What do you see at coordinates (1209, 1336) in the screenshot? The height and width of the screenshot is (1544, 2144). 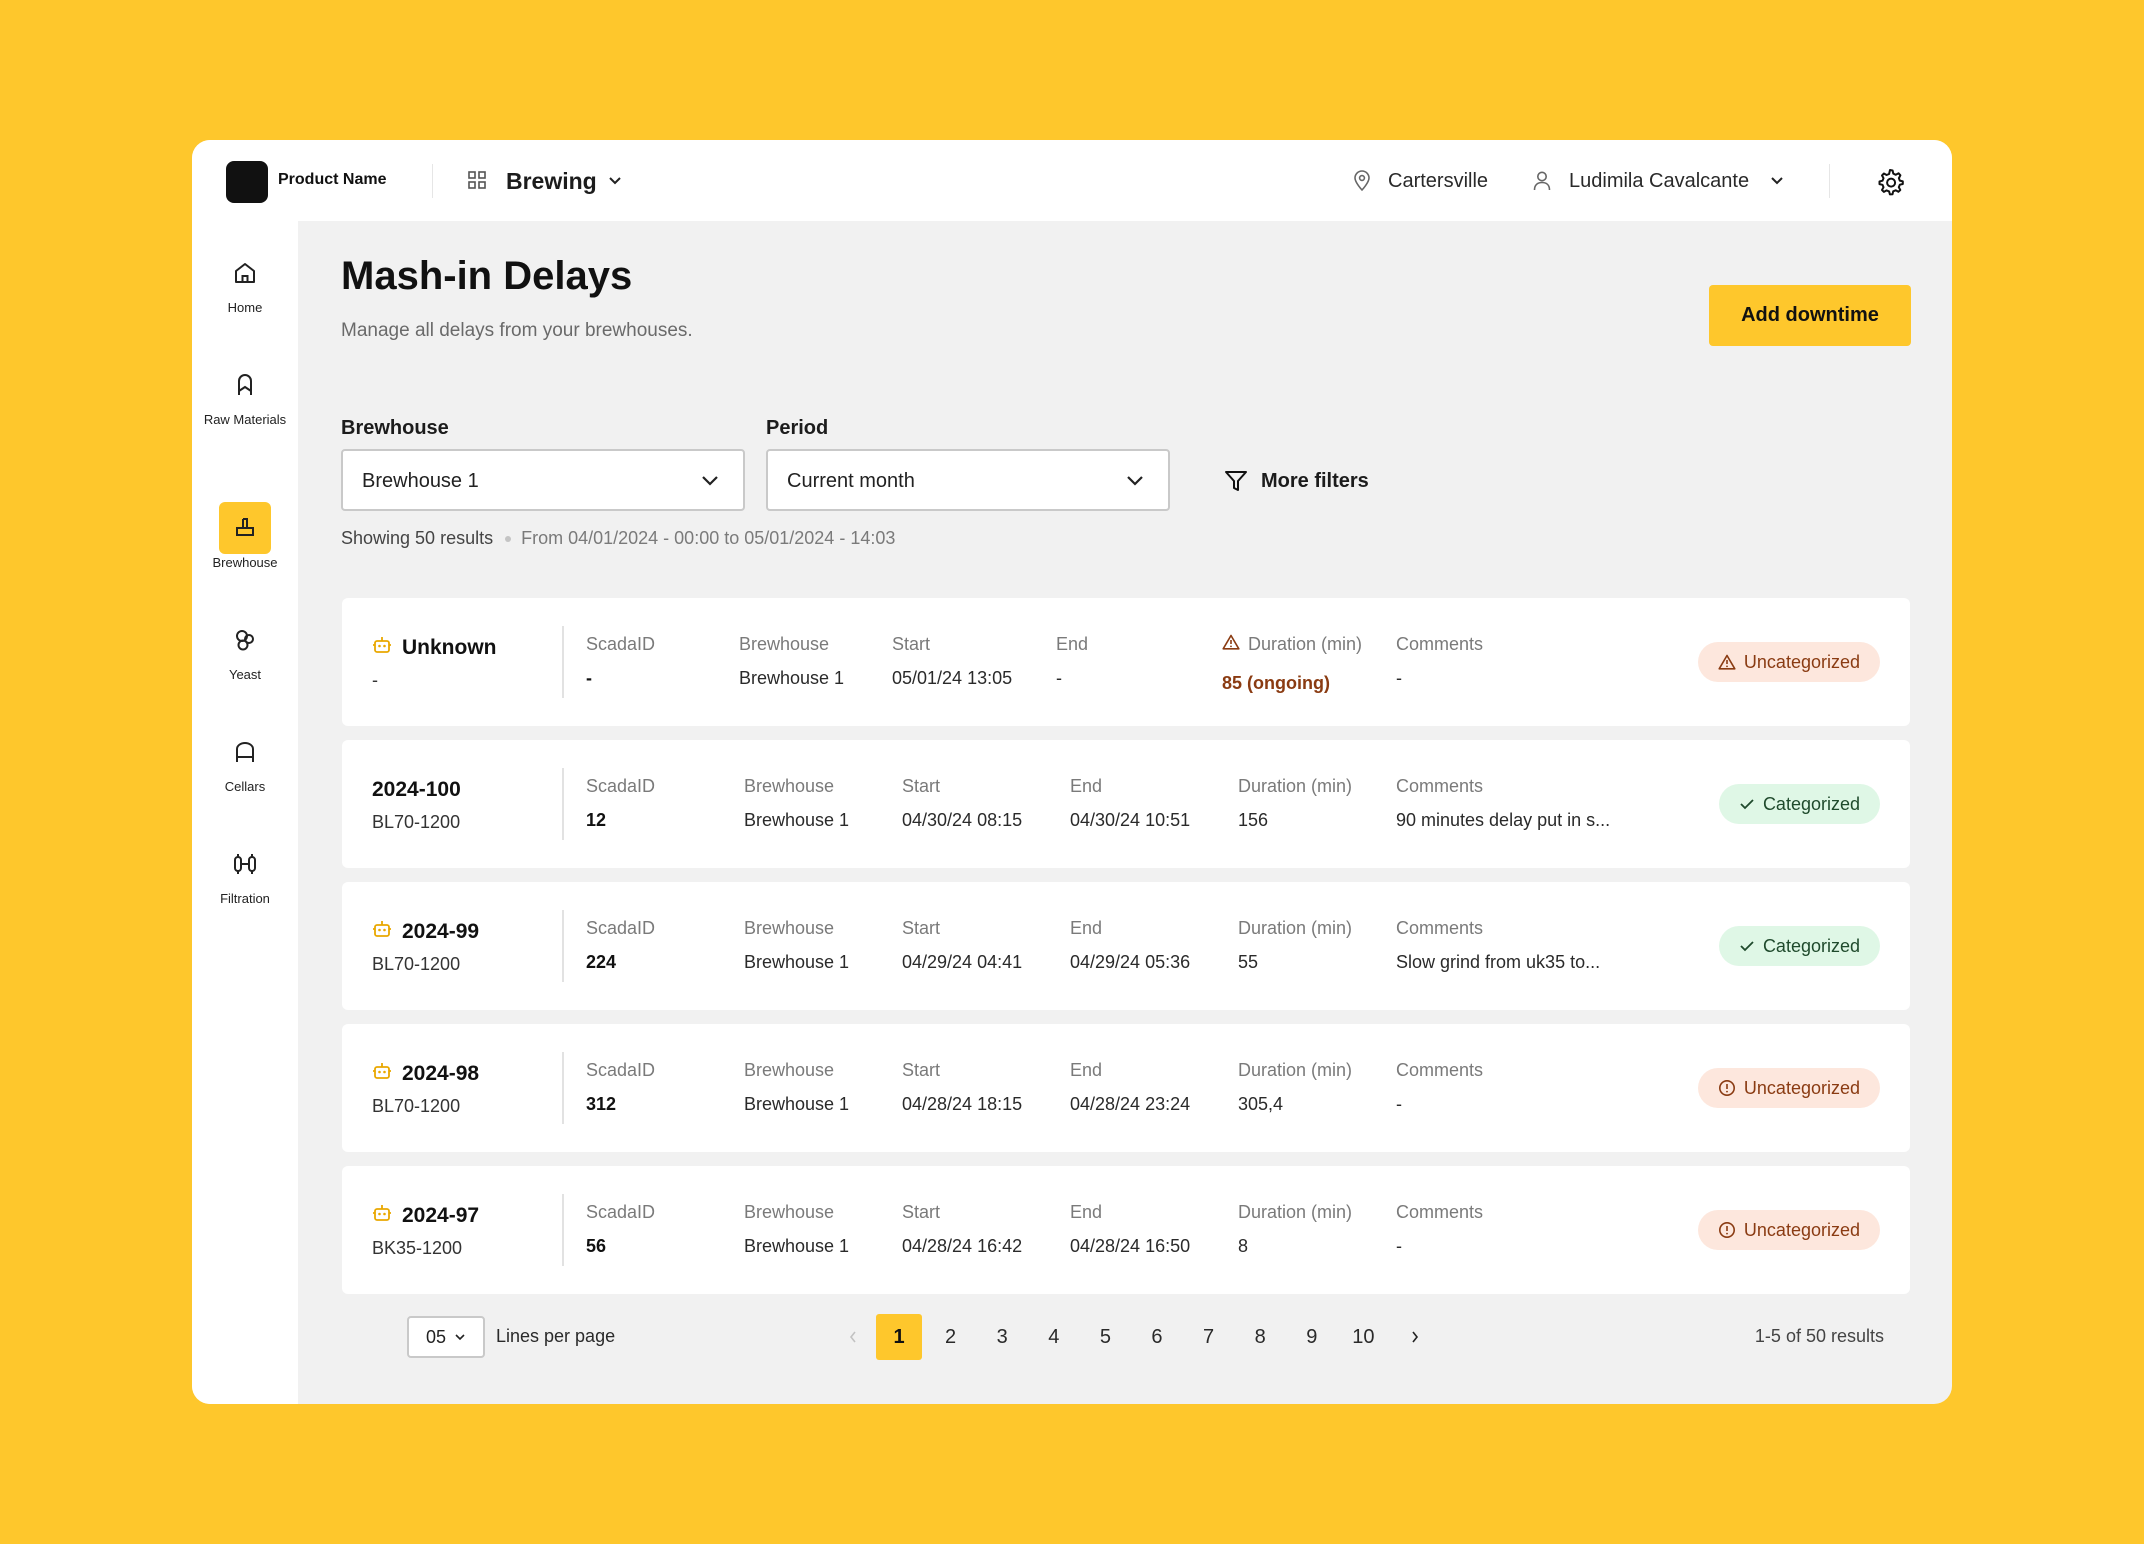 I see `page-button-7: 7` at bounding box center [1209, 1336].